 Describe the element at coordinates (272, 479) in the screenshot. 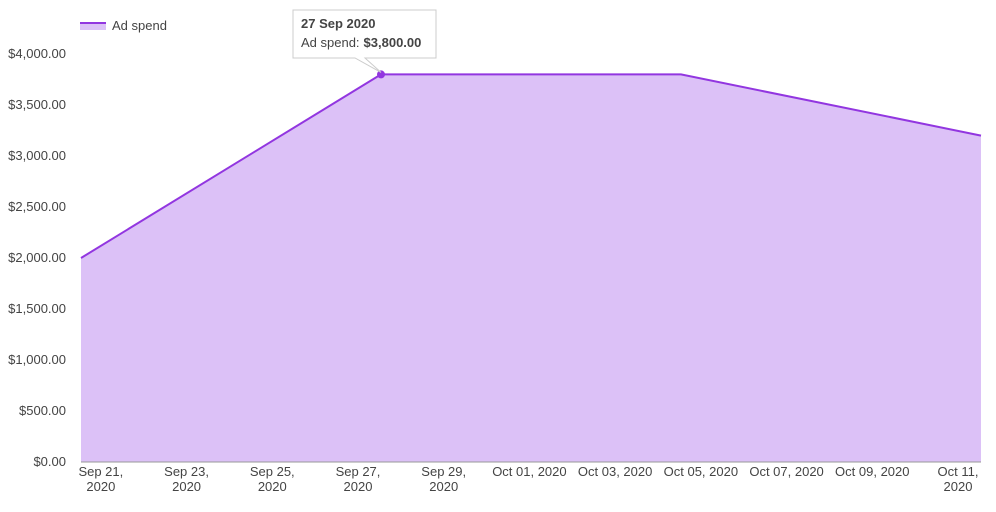

I see `x-tick-label: Sep 25, 2020` at that location.